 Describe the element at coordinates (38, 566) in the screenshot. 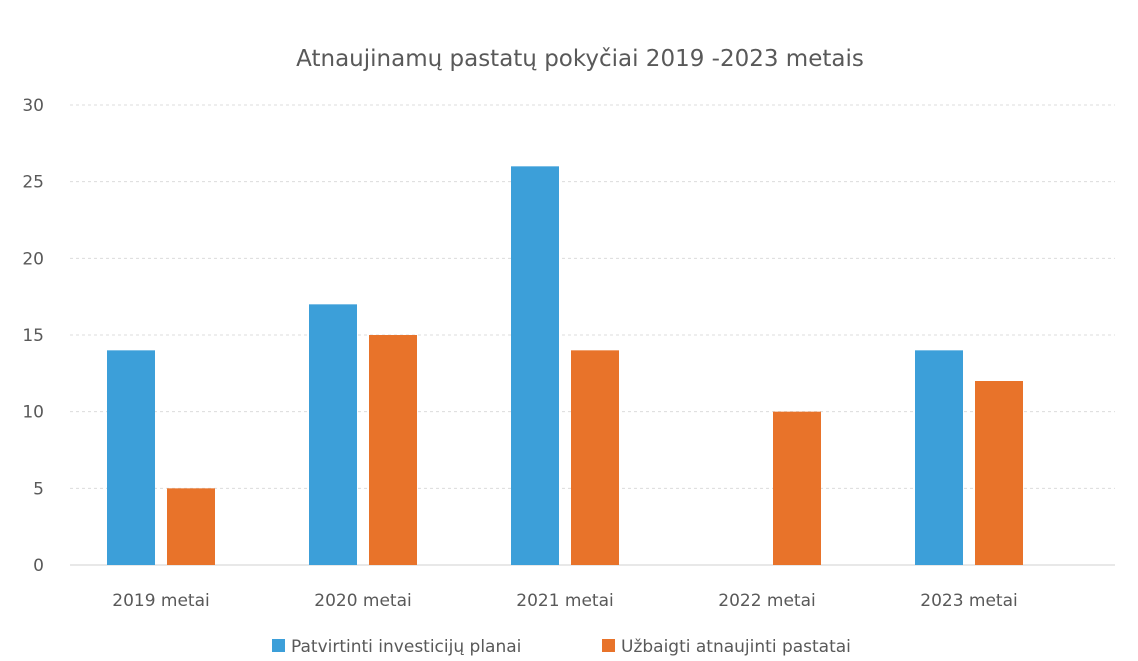

I see `y-tick-label: 0` at that location.